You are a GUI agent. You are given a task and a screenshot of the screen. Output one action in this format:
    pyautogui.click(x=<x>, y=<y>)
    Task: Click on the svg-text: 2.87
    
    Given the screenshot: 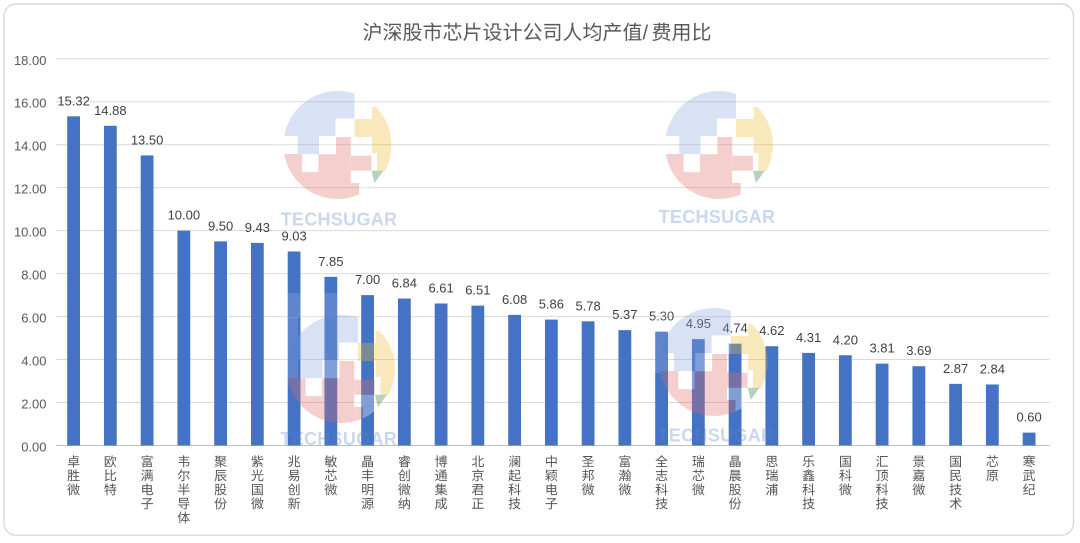 What is the action you would take?
    pyautogui.click(x=955, y=368)
    